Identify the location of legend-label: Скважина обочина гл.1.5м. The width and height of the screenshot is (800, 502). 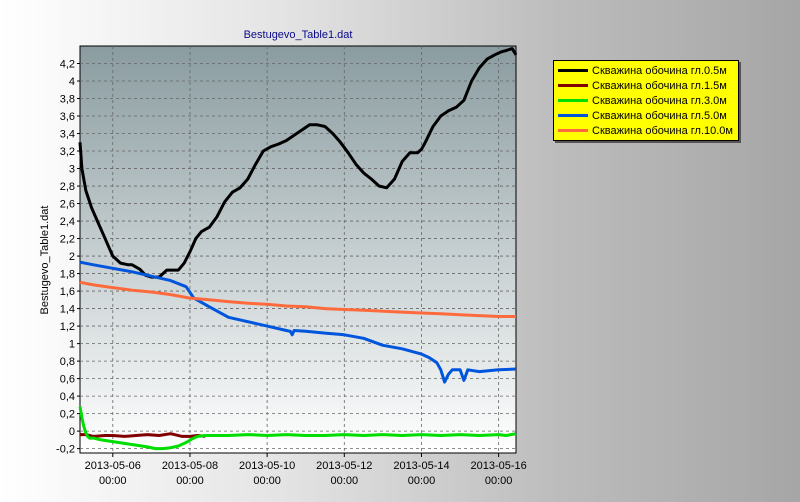
(659, 85).